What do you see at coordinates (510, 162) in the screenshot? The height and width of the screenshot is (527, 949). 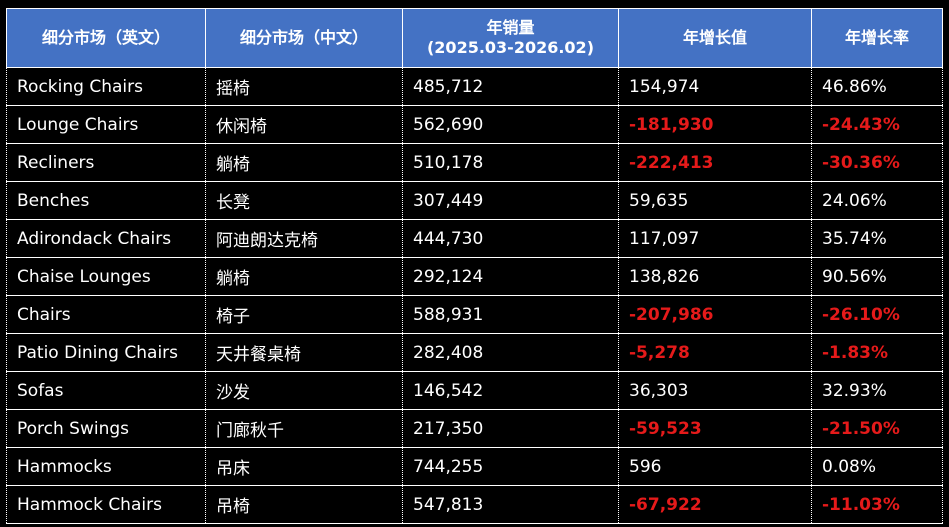 I see `cell-annual-sales: 510,178` at bounding box center [510, 162].